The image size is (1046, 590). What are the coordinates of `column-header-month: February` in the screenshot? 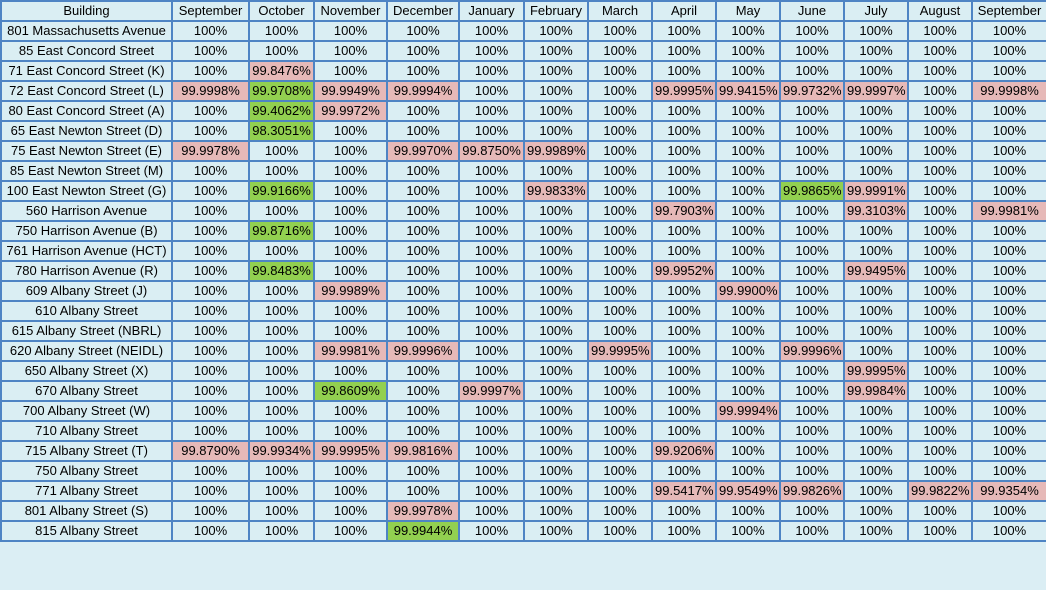 It's located at (556, 11).